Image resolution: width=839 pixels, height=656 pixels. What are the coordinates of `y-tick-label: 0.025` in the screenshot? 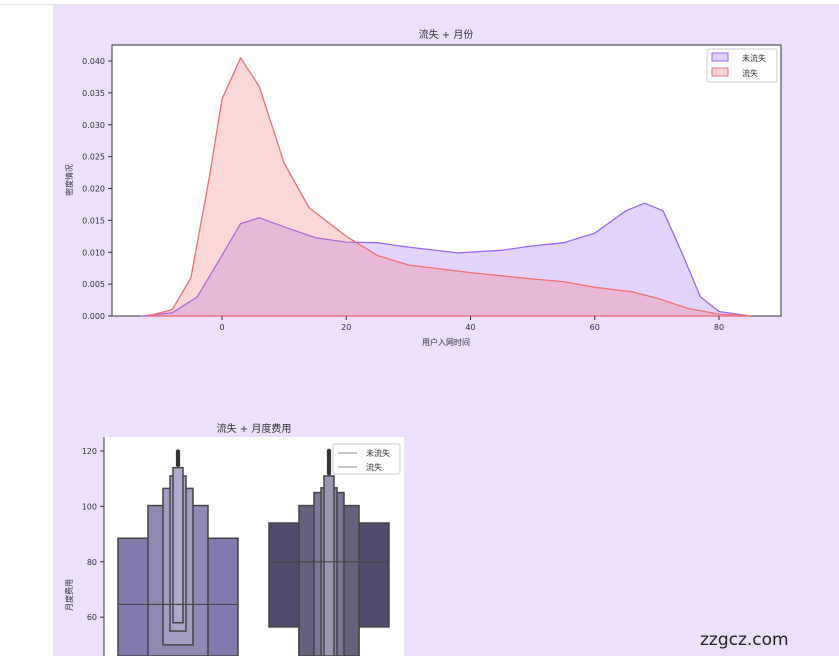 It's located at (93, 157).